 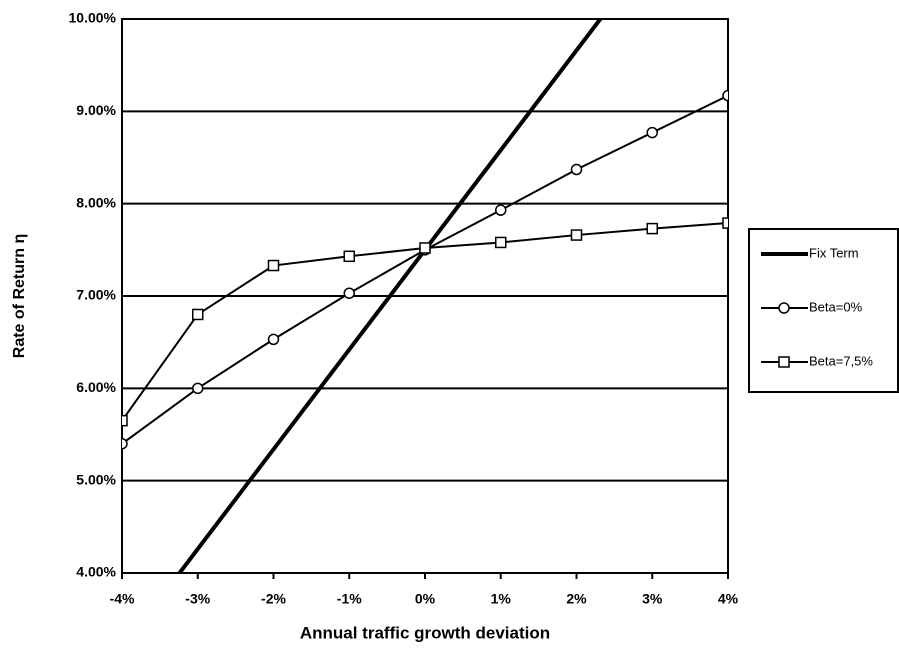 I want to click on y-tick-label: 10.00%, so click(x=93, y=18).